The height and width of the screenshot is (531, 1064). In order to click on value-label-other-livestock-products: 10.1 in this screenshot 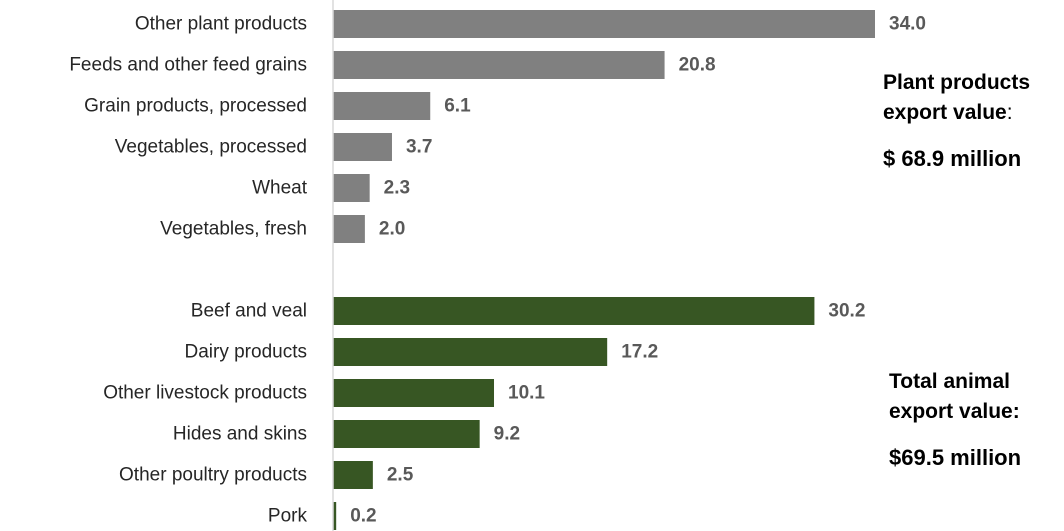, I will do `click(526, 393)`.